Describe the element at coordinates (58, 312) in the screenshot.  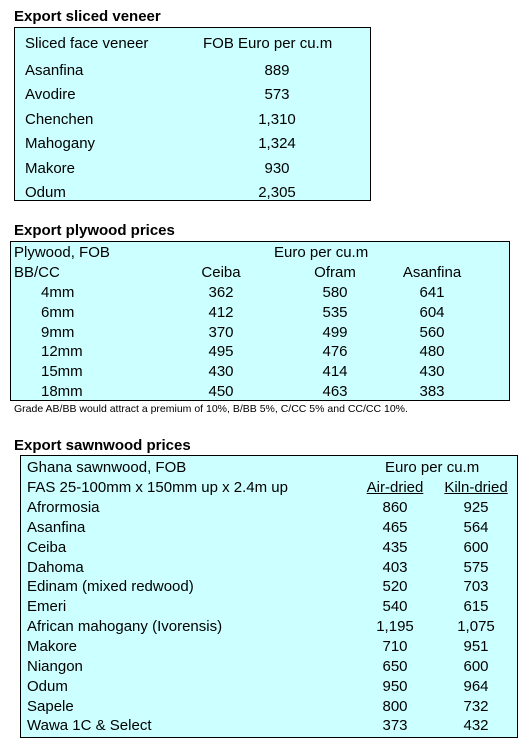
I see `plywood-thickness: 6mm` at that location.